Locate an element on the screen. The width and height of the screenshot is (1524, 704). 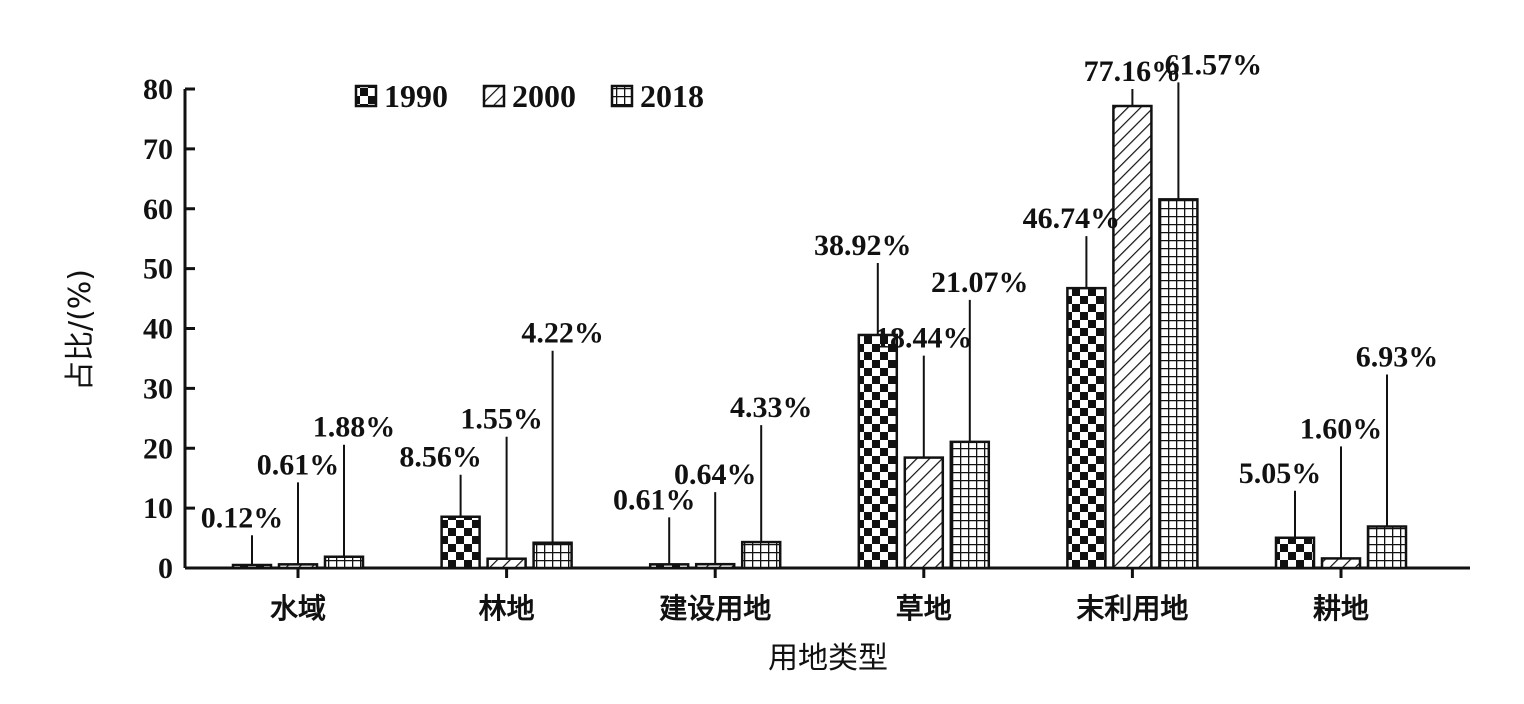
data-label: 77.16% is located at coordinates (1133, 71).